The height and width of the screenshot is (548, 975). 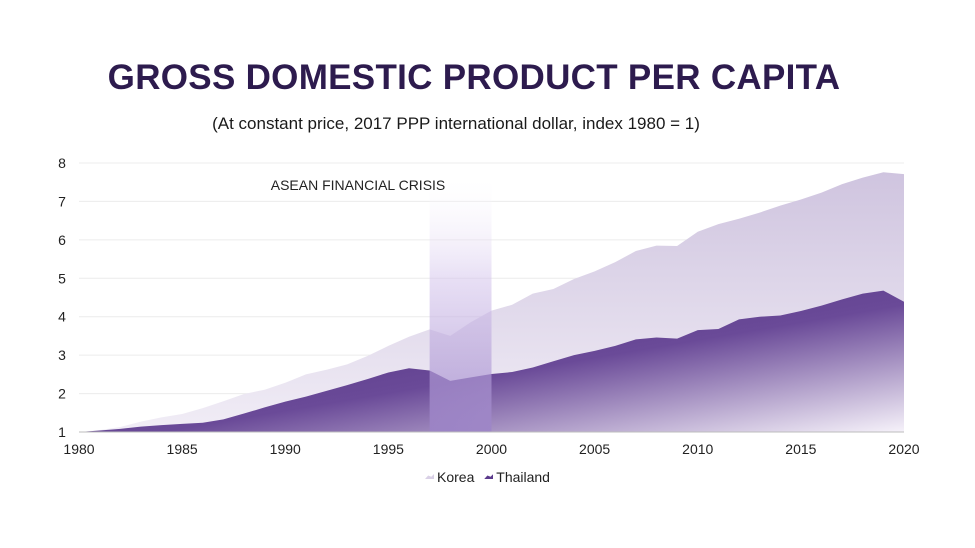 What do you see at coordinates (903, 449) in the screenshot?
I see `x-tick-label: 2020` at bounding box center [903, 449].